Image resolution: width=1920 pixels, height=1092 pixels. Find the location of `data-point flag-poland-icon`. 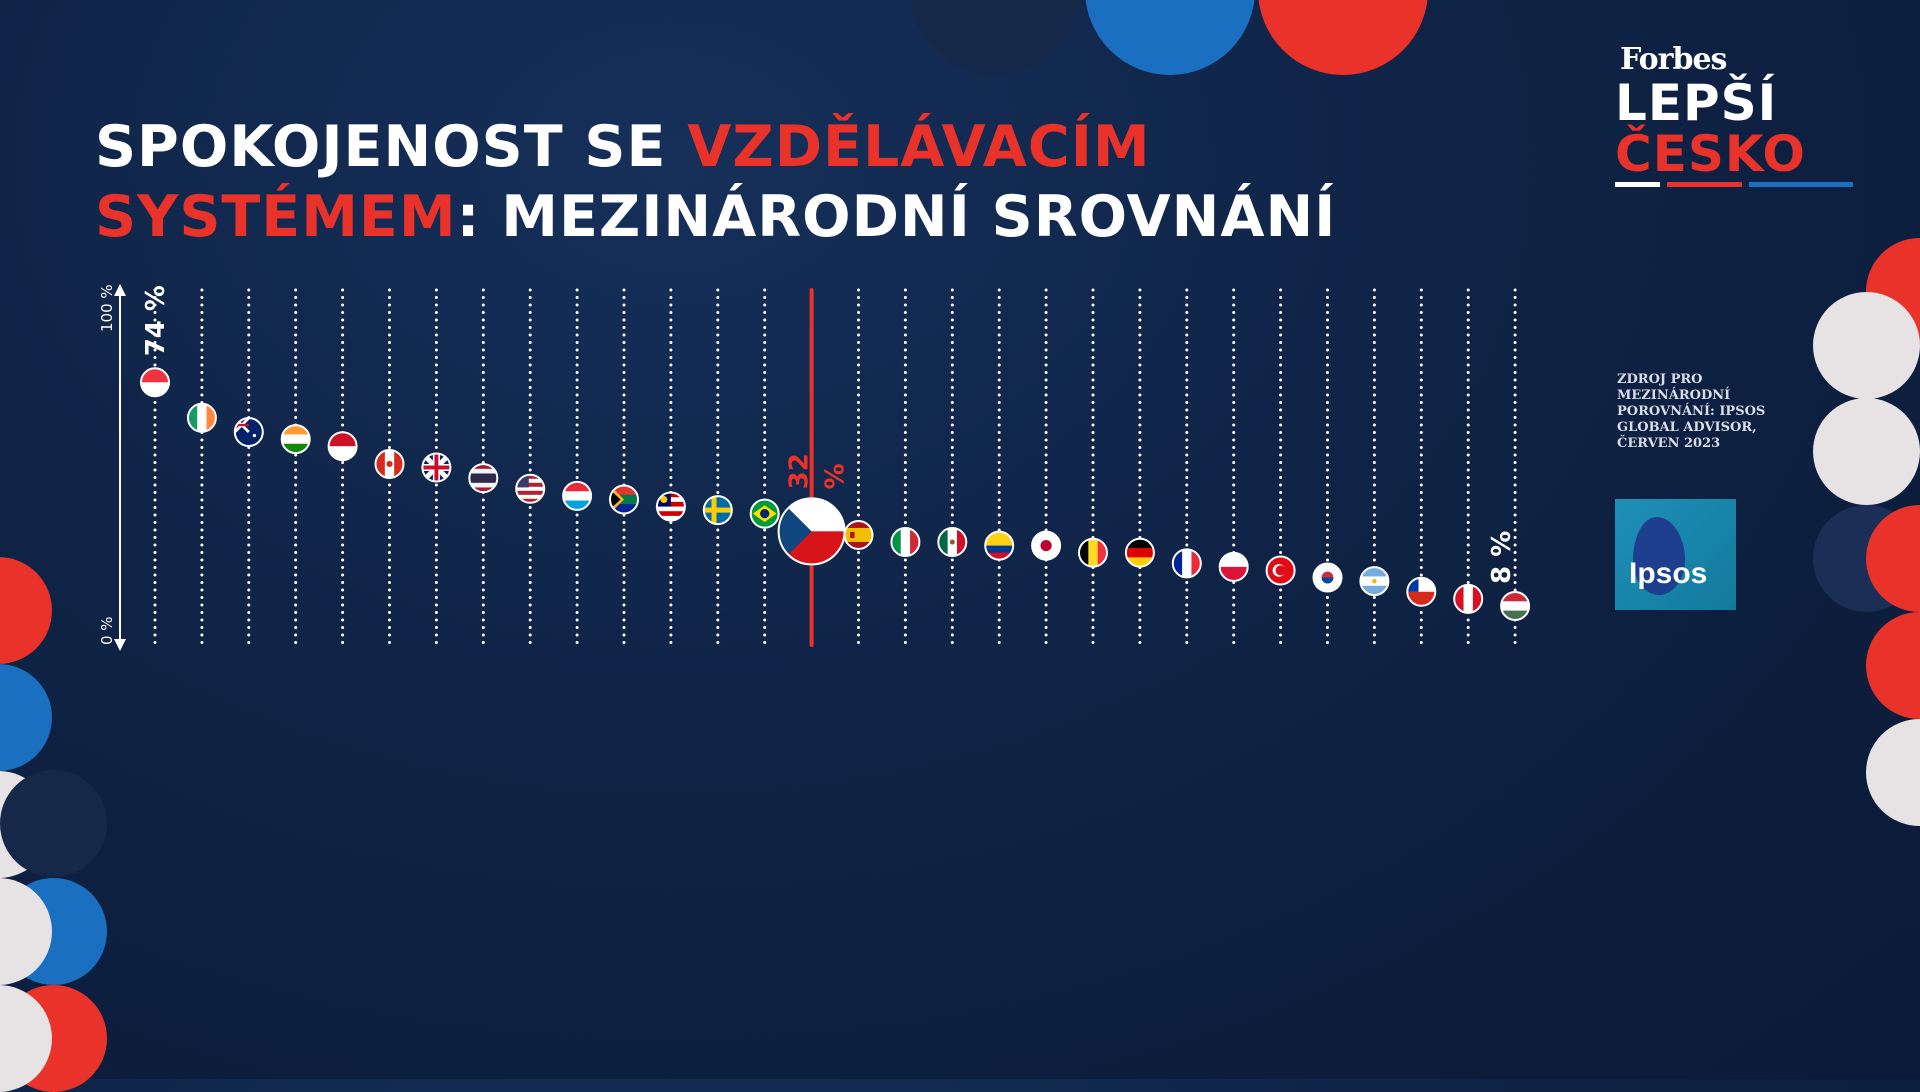

data-point flag-poland-icon is located at coordinates (1233, 566).